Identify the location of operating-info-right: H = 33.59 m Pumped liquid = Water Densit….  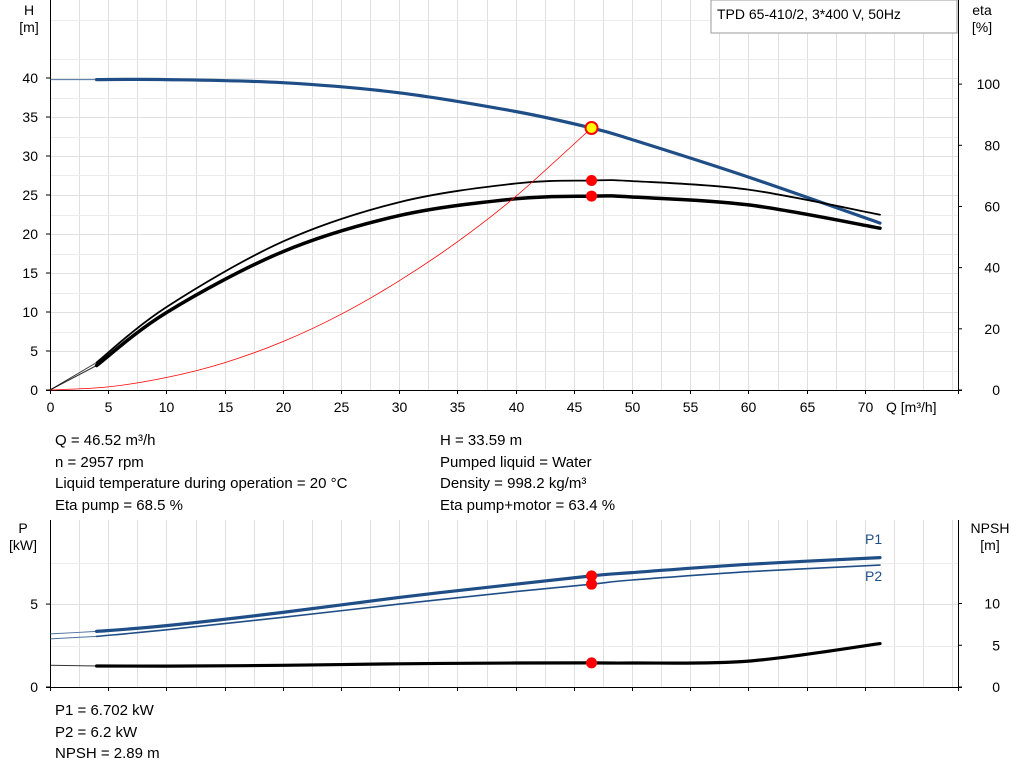
(527, 473).